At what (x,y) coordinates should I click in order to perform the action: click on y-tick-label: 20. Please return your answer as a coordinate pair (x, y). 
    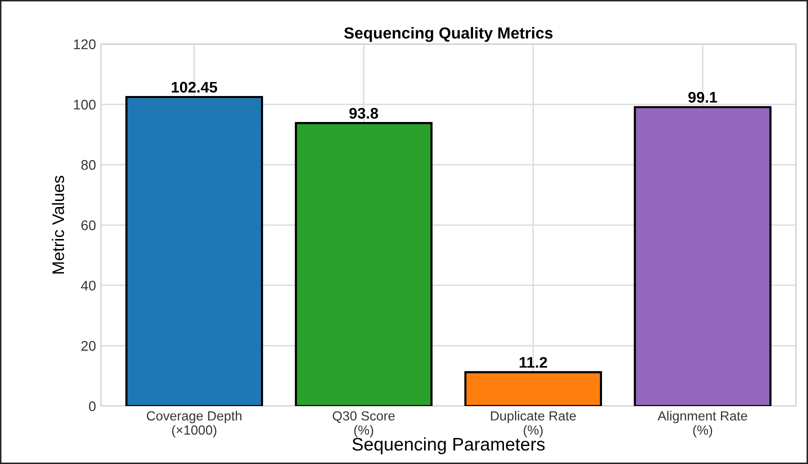
    Looking at the image, I should click on (88, 346).